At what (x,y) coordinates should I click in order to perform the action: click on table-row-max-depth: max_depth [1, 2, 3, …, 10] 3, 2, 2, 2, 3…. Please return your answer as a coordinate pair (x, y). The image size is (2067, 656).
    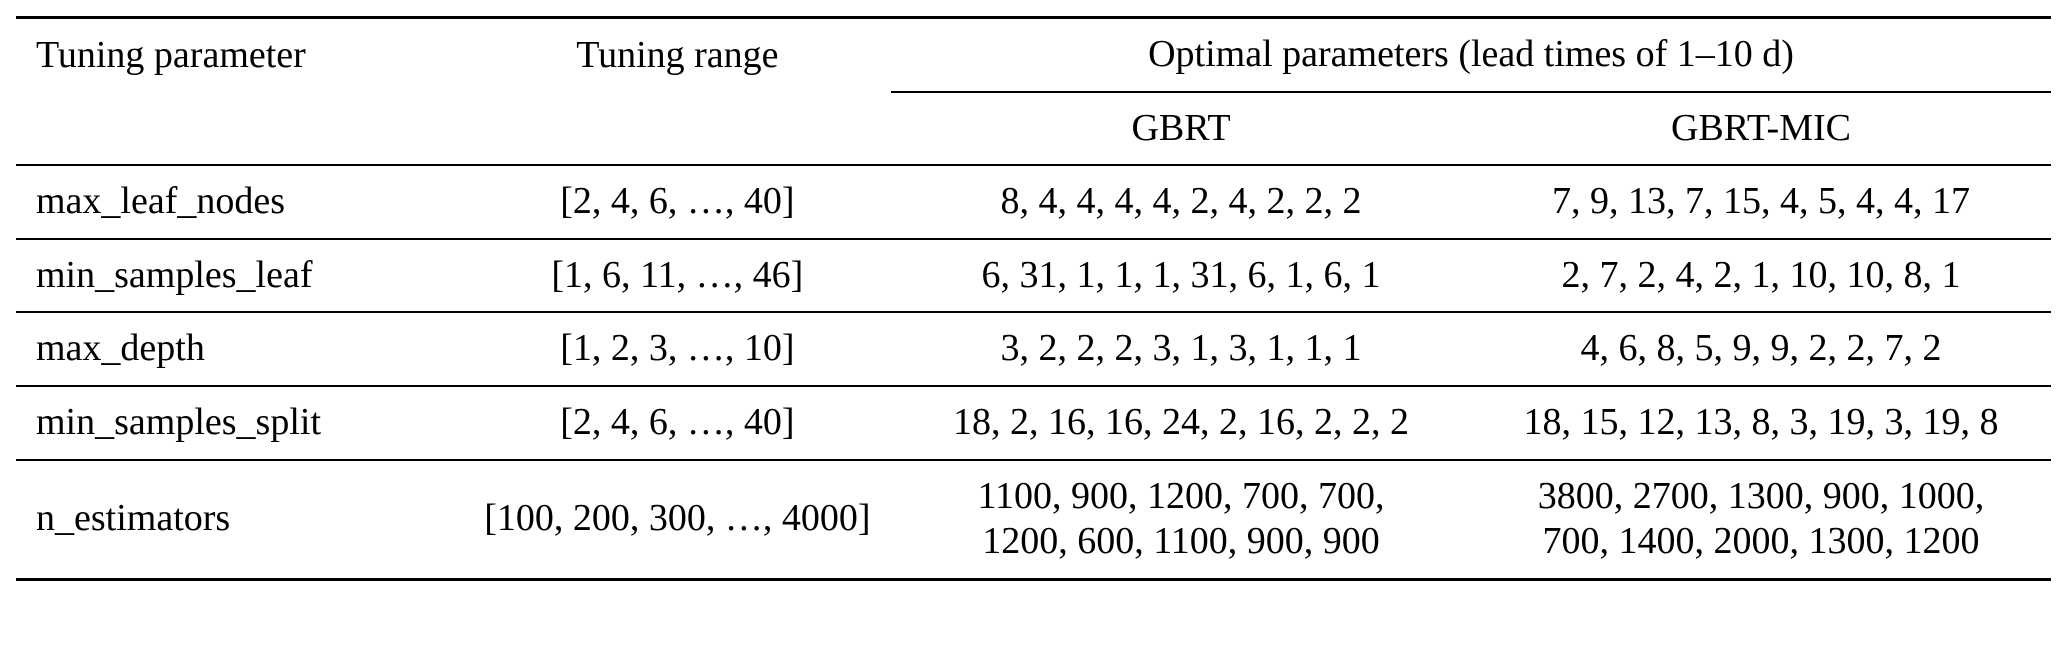
    Looking at the image, I should click on (1033, 349).